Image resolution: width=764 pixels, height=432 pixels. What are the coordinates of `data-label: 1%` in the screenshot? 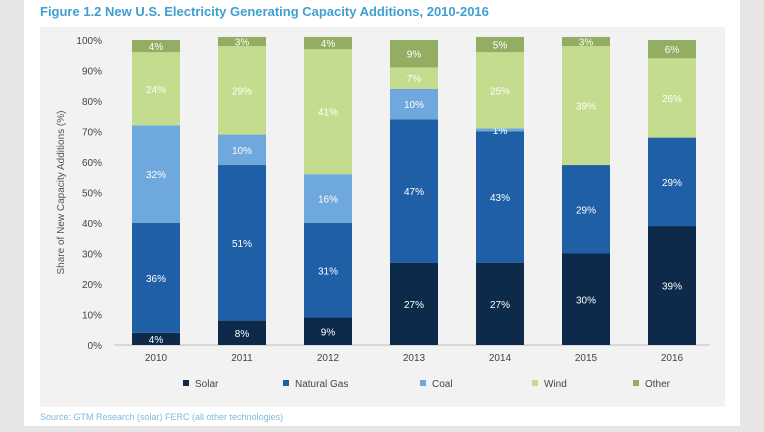 It's located at (500, 131).